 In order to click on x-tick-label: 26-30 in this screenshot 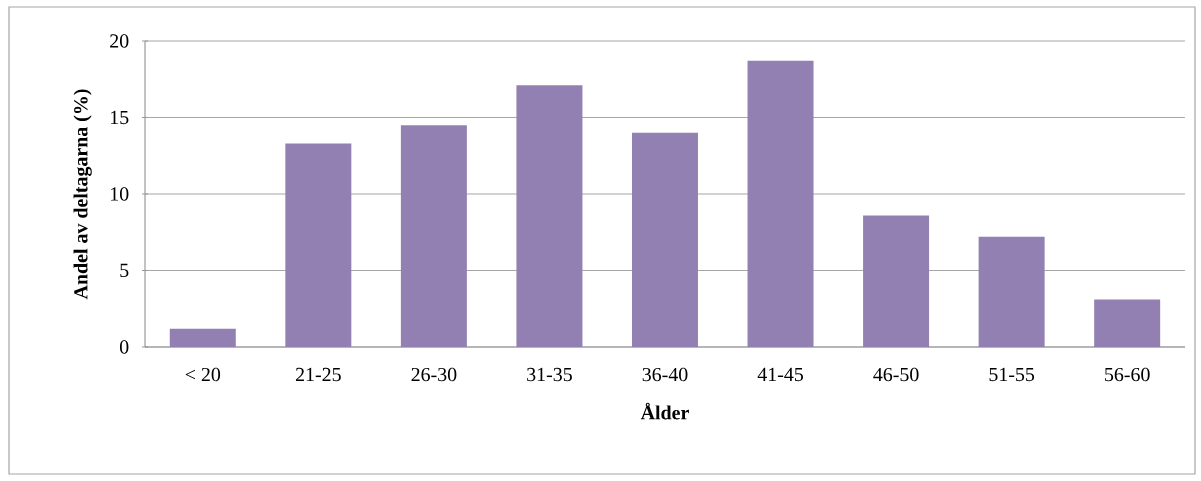, I will do `click(434, 374)`.